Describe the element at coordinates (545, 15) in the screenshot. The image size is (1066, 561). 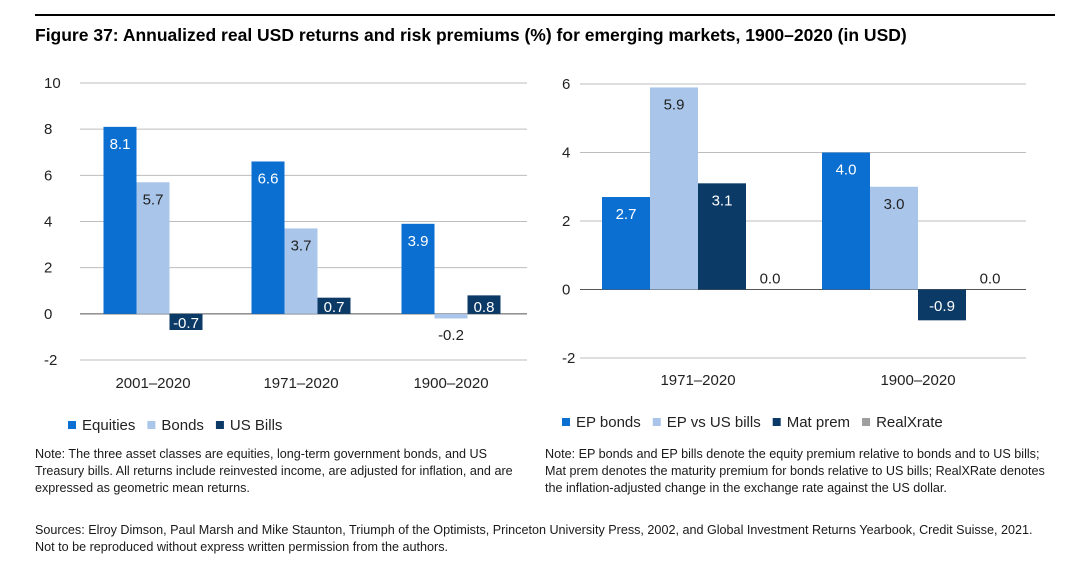
I see `top-rule` at that location.